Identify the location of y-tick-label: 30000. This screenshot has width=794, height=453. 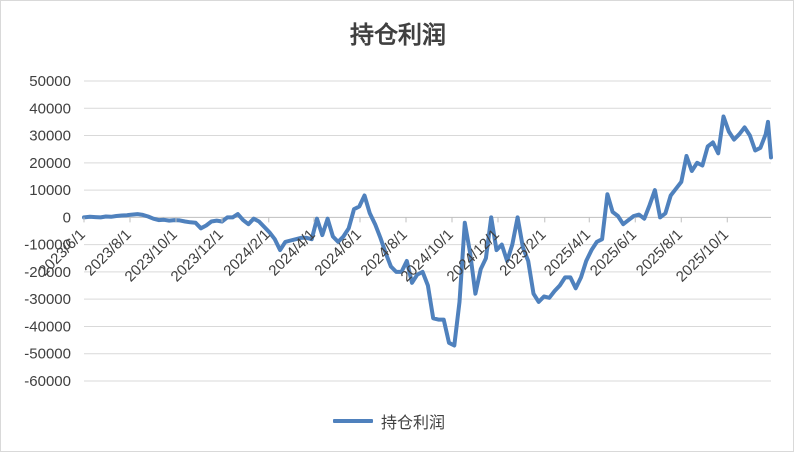
(50, 136).